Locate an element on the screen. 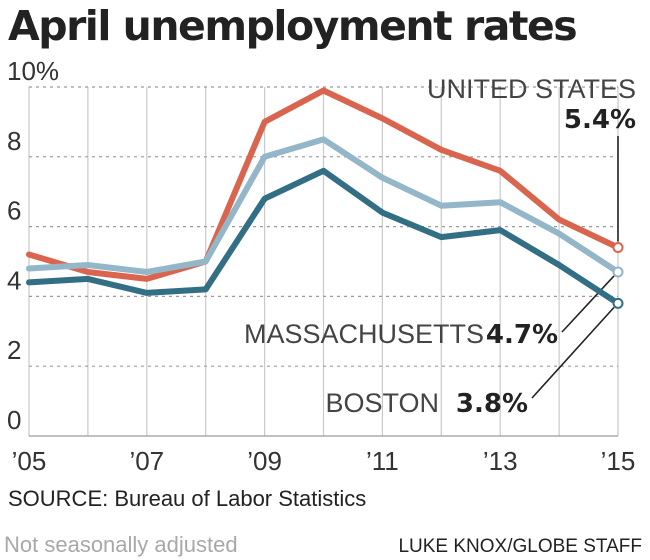 The width and height of the screenshot is (650, 560). series-name-boston: BOSTON is located at coordinates (382, 403).